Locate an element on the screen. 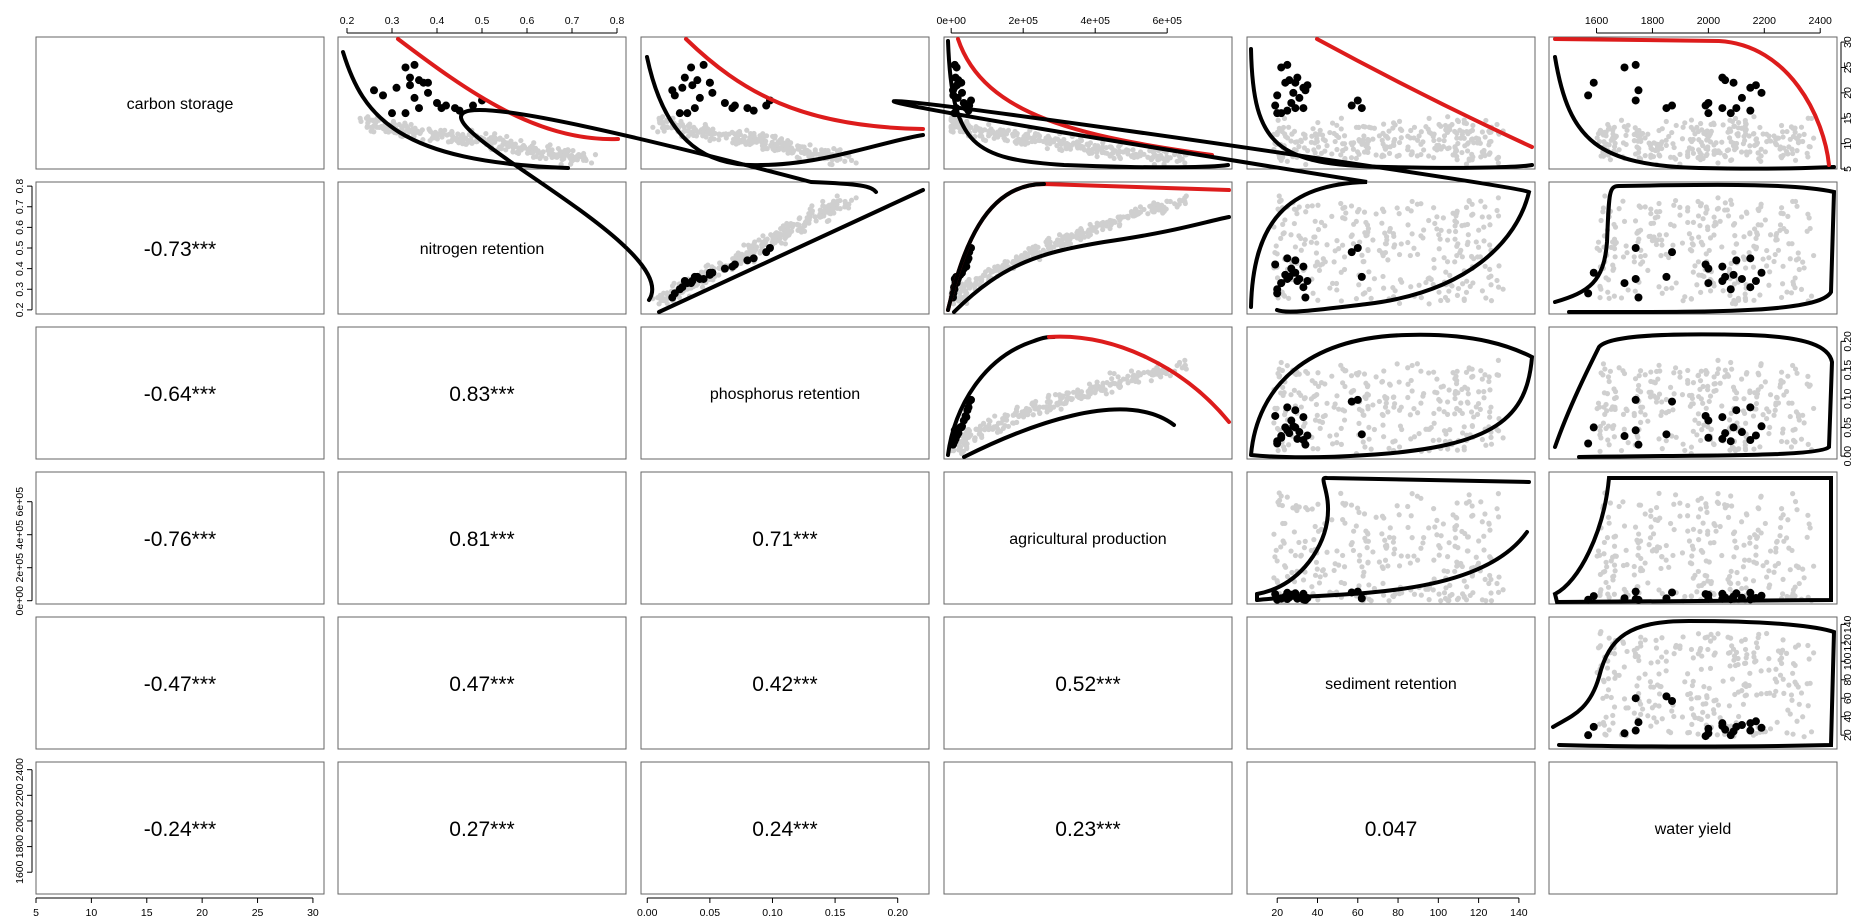 This screenshot has width=1860, height=922. tick-label: 6e+05 is located at coordinates (1167, 21).